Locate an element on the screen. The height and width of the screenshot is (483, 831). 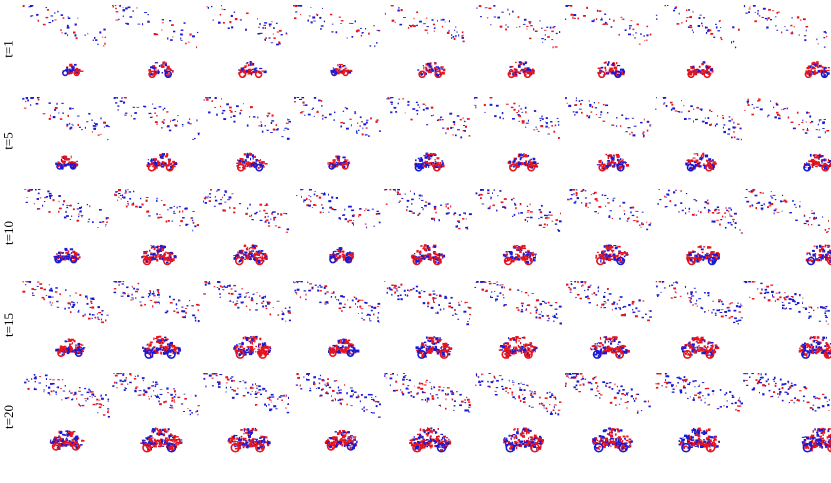
row-label-container: t=15 is located at coordinates (9, 325).